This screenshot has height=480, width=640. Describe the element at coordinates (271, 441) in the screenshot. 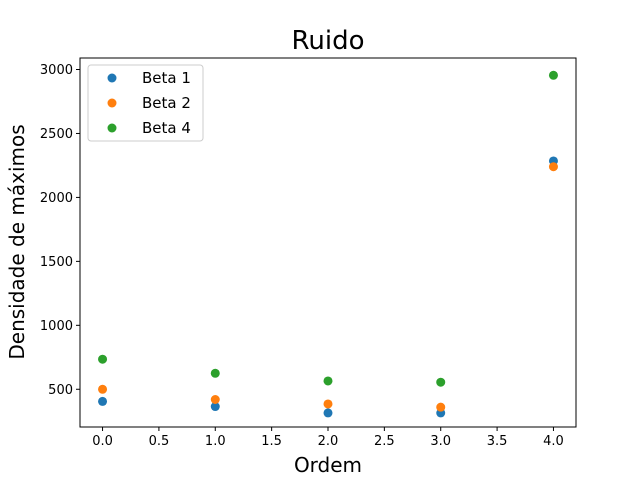

I see `x-tick-label: 1.5` at that location.